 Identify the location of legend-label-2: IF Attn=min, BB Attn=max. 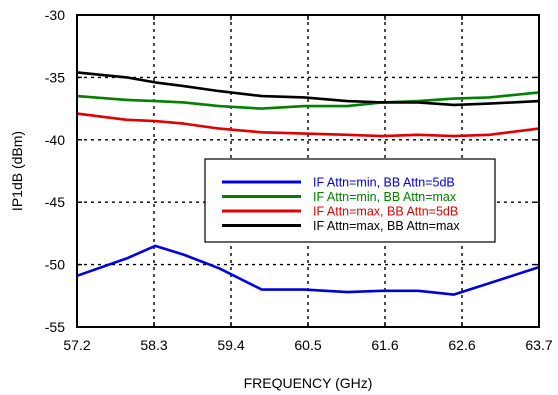
(385, 197).